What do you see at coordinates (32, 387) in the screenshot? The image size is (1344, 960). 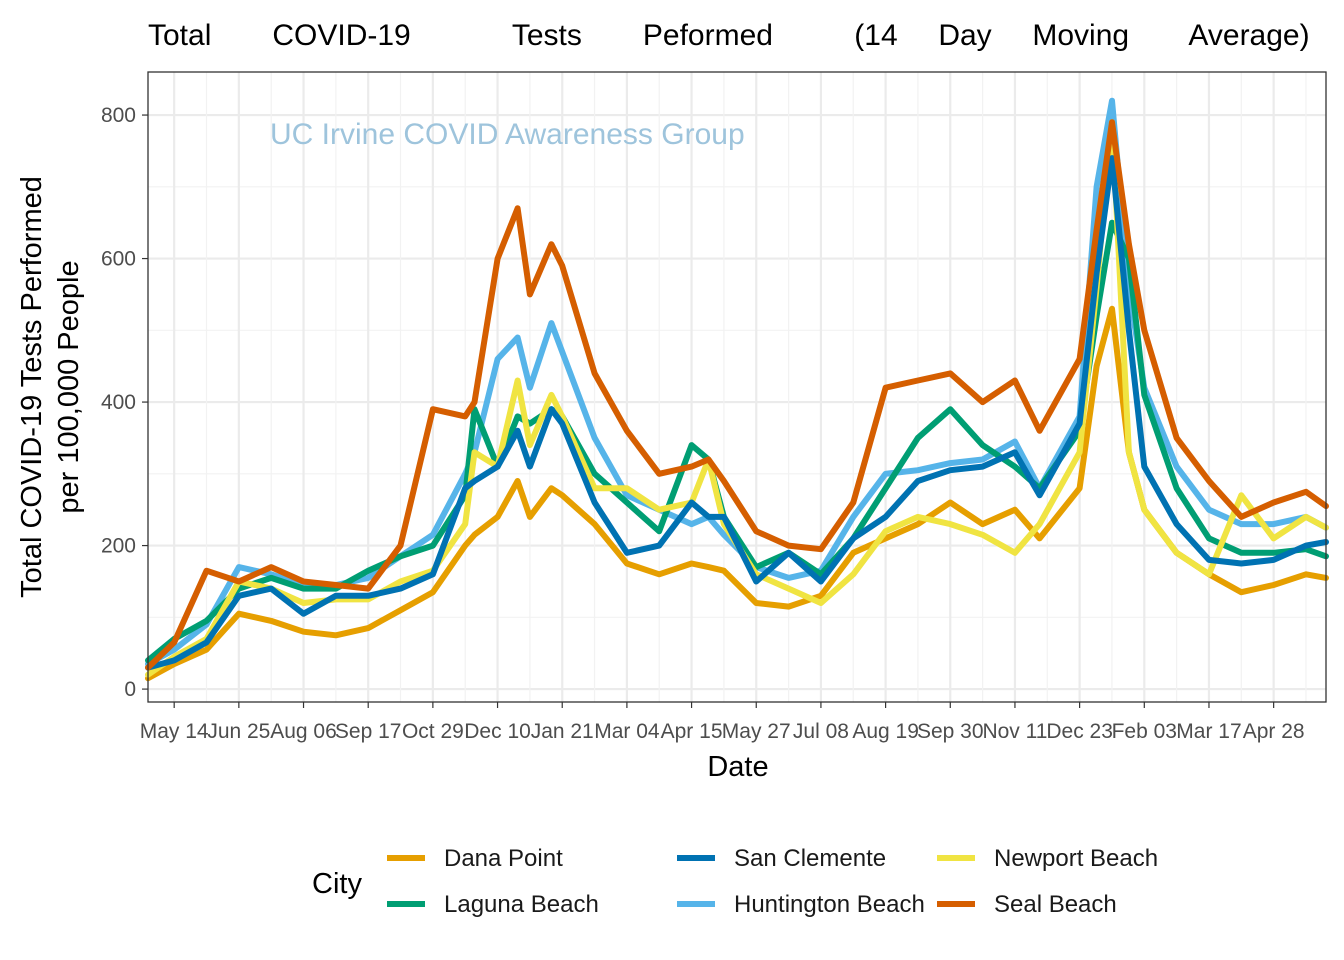 I see `y-axis-title-line1: Total COVID-19 Tests Performed` at bounding box center [32, 387].